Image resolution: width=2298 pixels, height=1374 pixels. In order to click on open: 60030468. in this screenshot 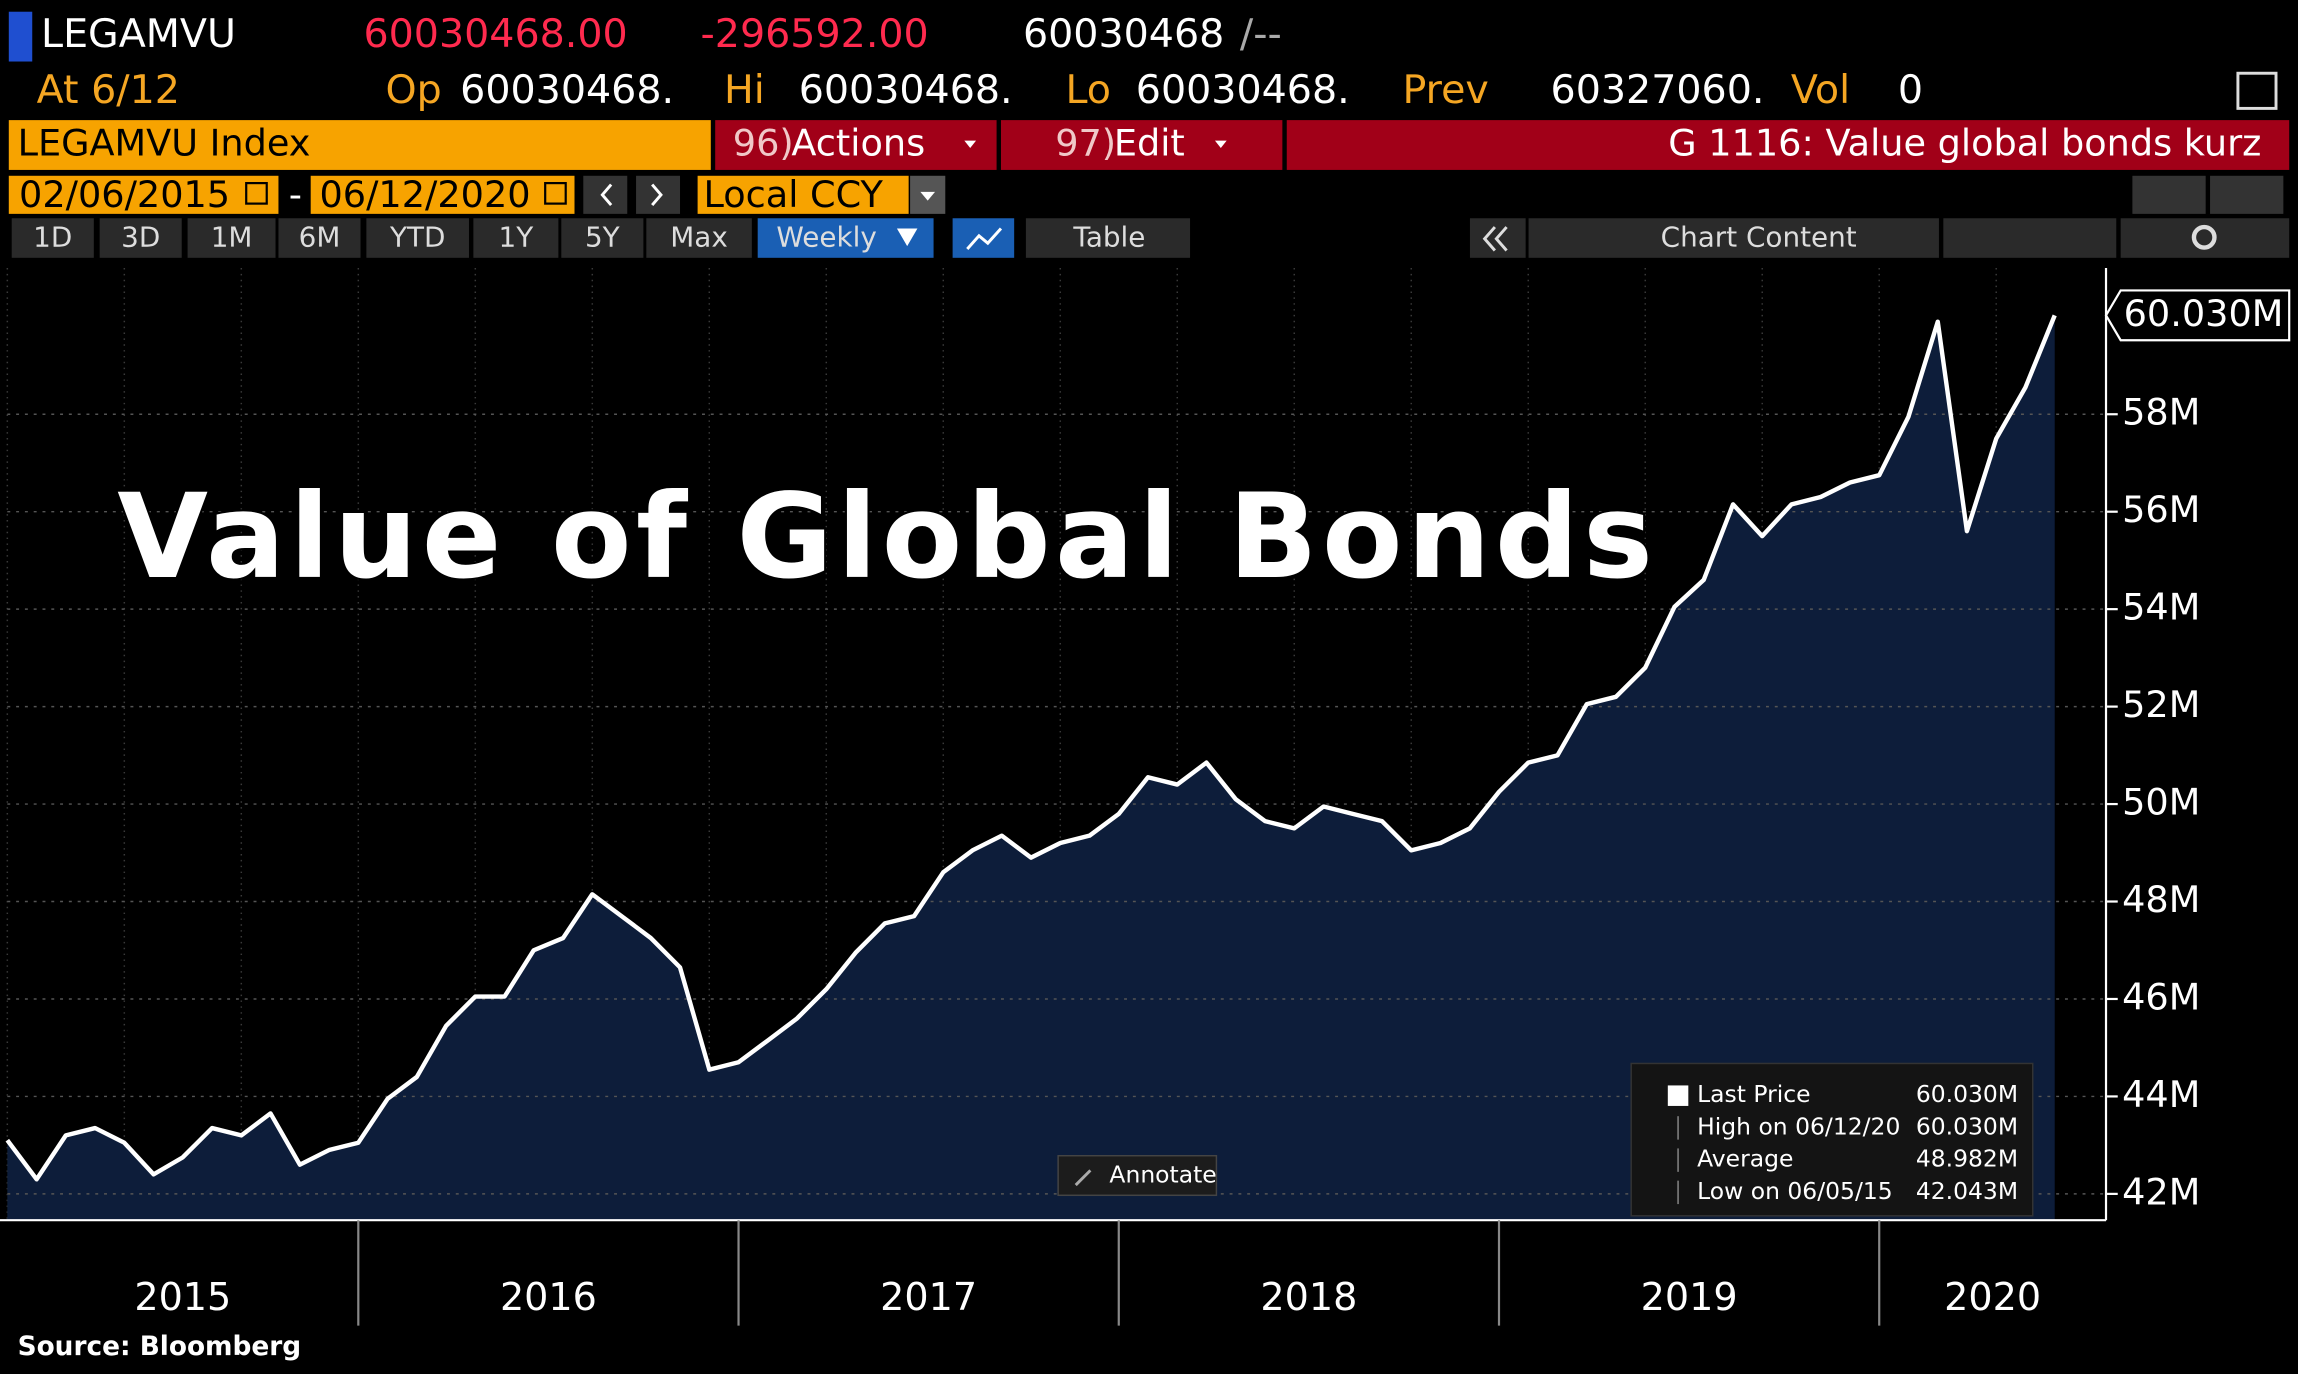, I will do `click(567, 90)`.